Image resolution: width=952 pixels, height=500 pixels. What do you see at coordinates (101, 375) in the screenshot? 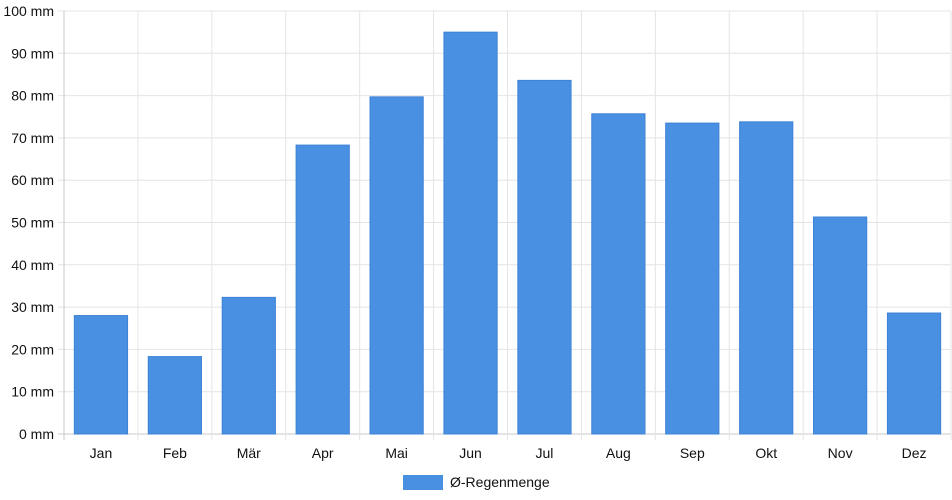
I see `bar-jan` at bounding box center [101, 375].